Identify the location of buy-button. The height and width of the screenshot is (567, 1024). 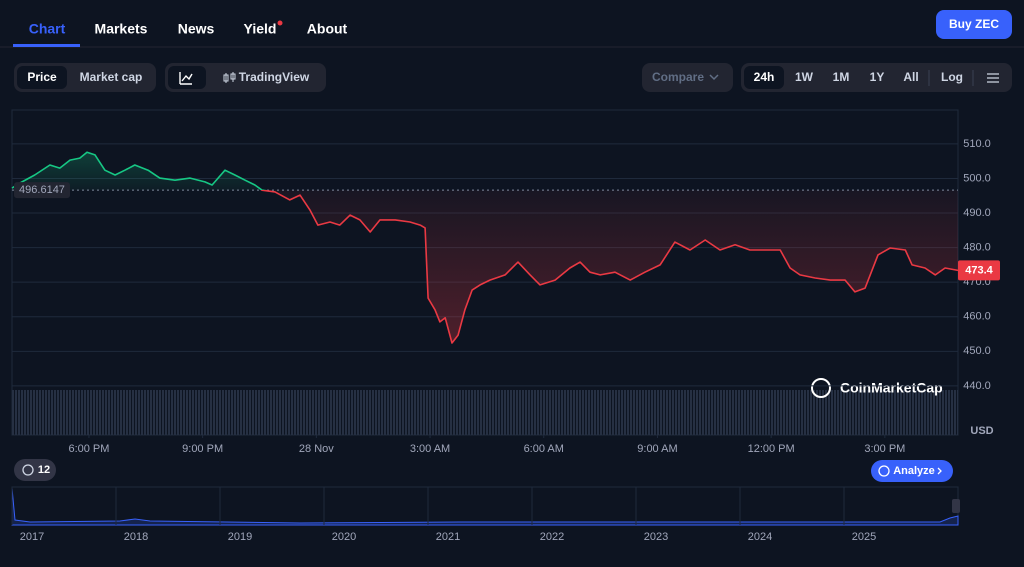
(974, 24).